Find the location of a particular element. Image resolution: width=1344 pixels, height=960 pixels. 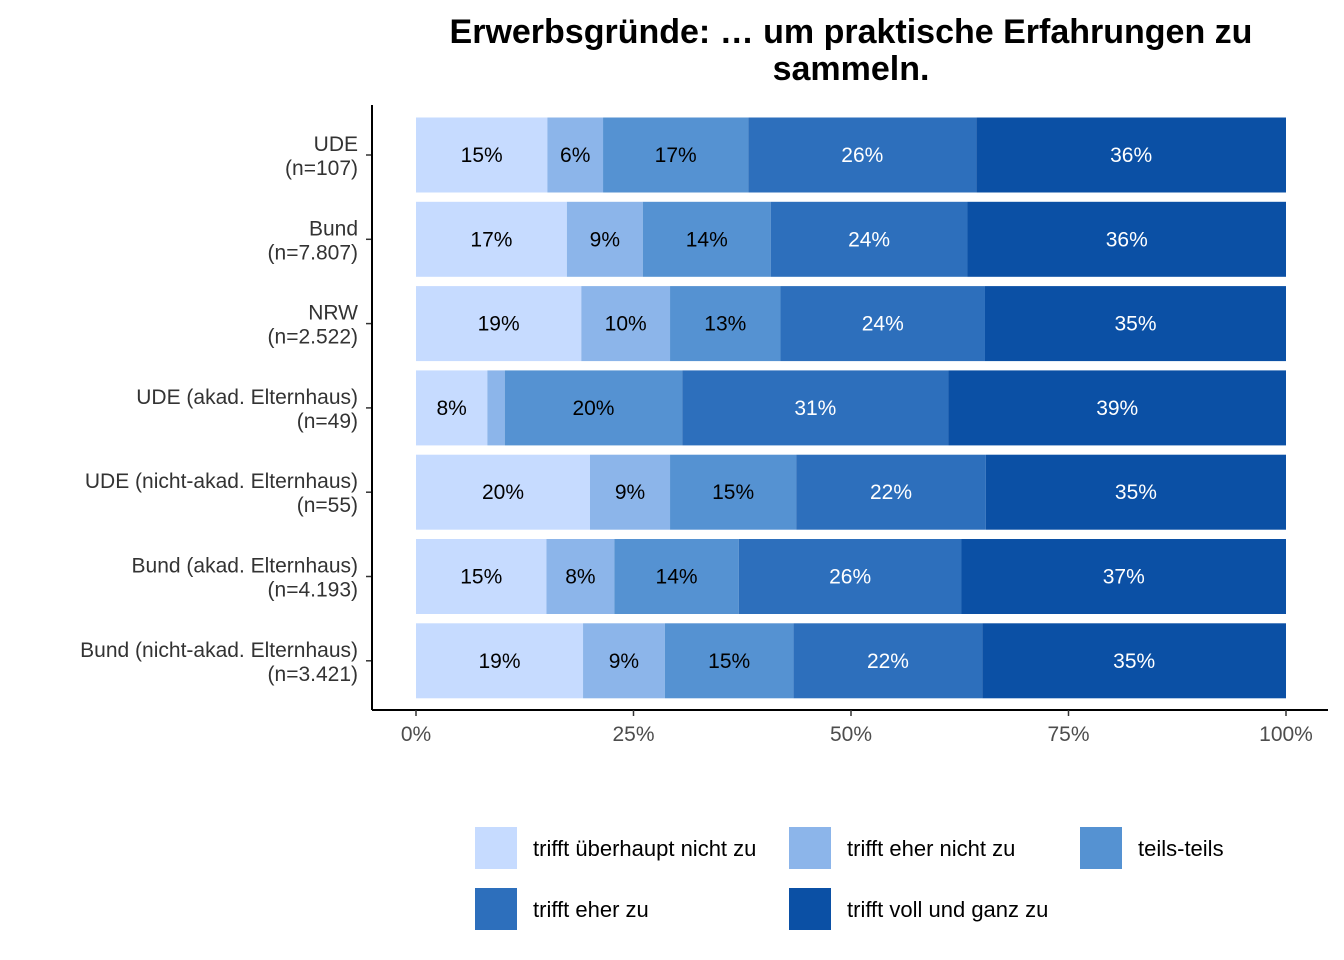

x-tick-label: 50% is located at coordinates (851, 734).